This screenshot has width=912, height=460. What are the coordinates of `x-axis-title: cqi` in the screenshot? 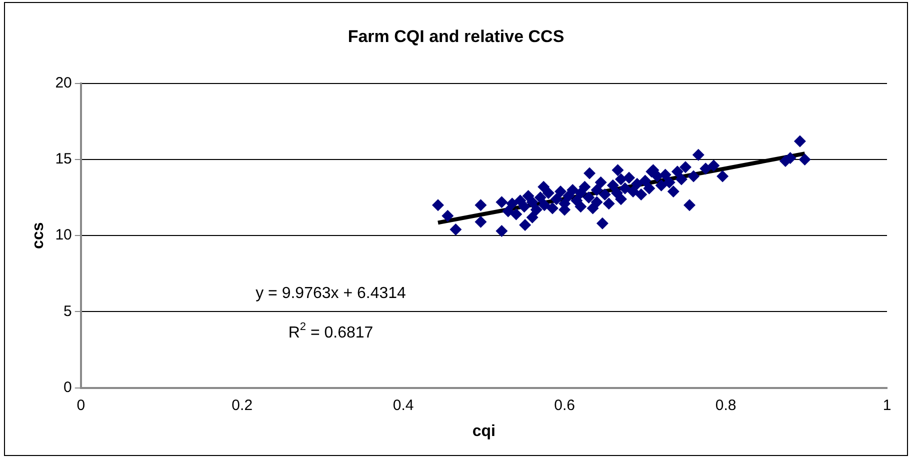 It's located at (484, 431).